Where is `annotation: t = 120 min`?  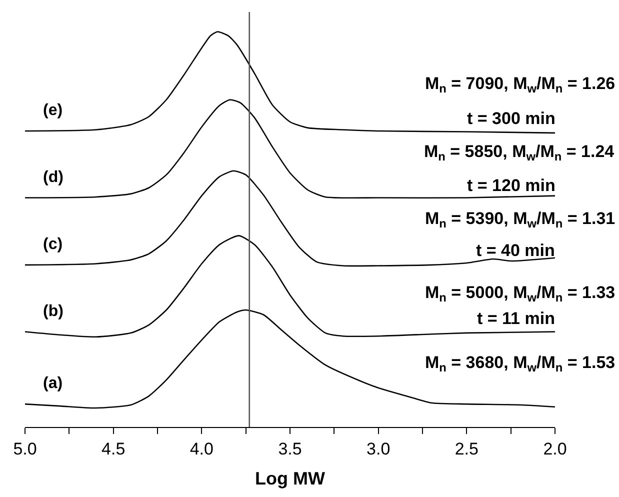
annotation: t = 120 min is located at coordinates (511, 185).